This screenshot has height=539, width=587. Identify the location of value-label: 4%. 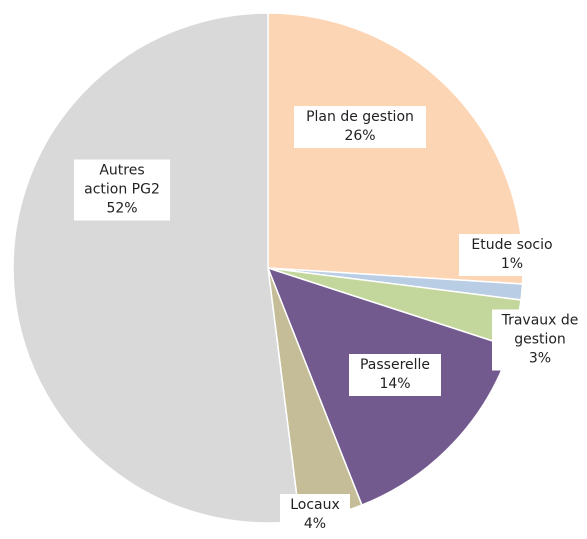
(315, 524).